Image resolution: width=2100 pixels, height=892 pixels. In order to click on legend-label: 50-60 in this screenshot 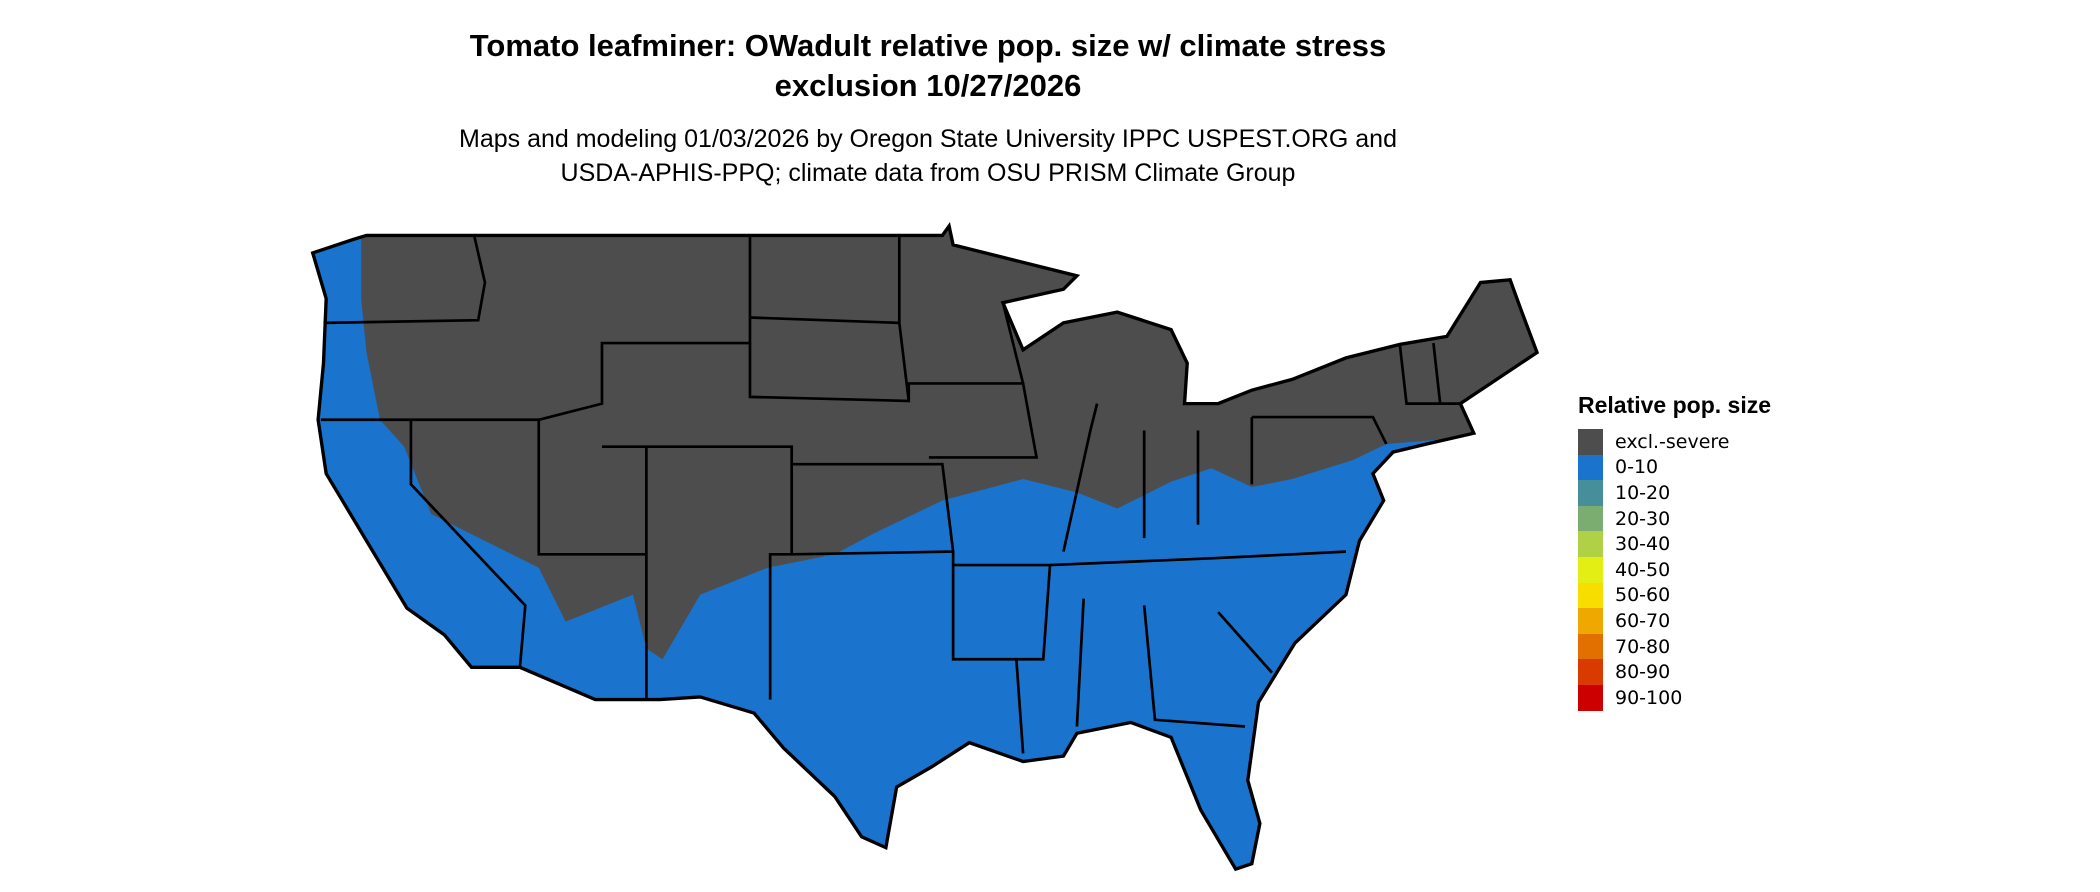, I will do `click(1643, 595)`.